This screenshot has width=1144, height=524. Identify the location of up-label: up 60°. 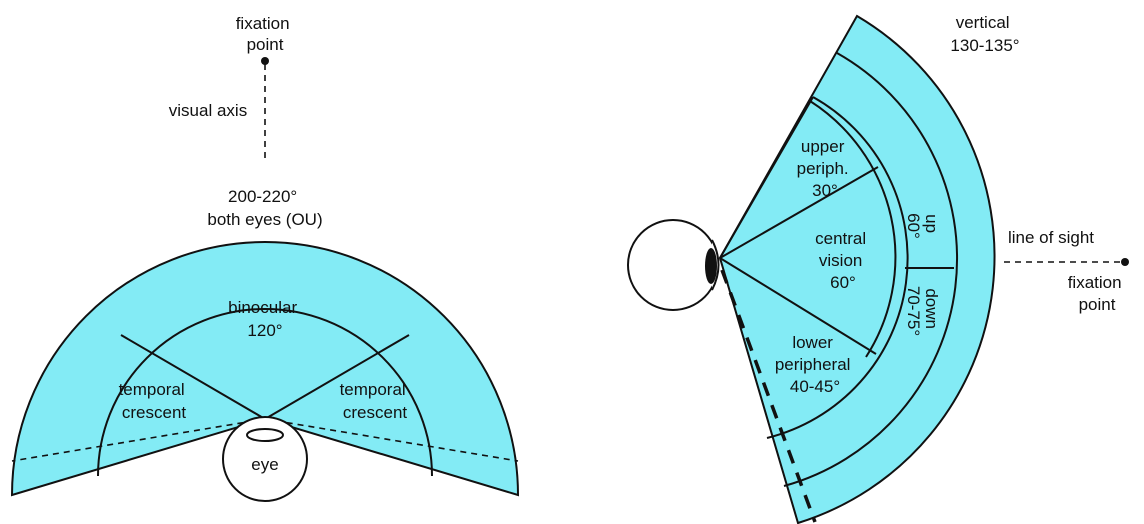
(922, 226).